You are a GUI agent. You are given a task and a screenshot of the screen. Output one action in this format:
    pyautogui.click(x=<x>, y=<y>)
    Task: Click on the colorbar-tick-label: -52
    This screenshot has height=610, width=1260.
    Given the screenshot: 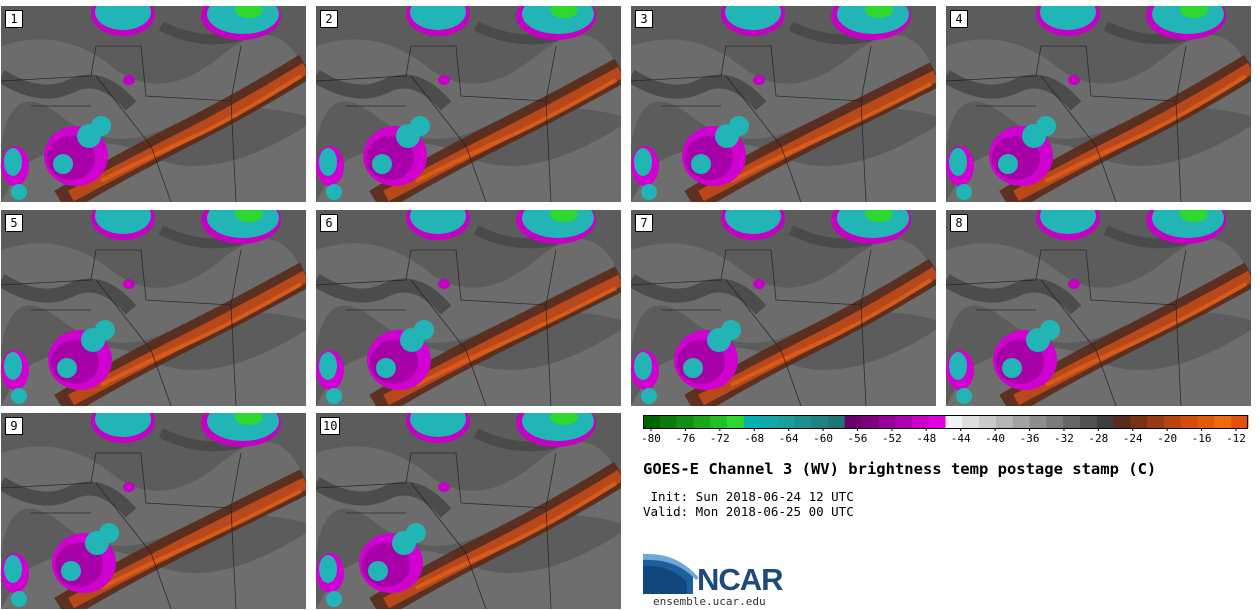 What is the action you would take?
    pyautogui.click(x=892, y=438)
    